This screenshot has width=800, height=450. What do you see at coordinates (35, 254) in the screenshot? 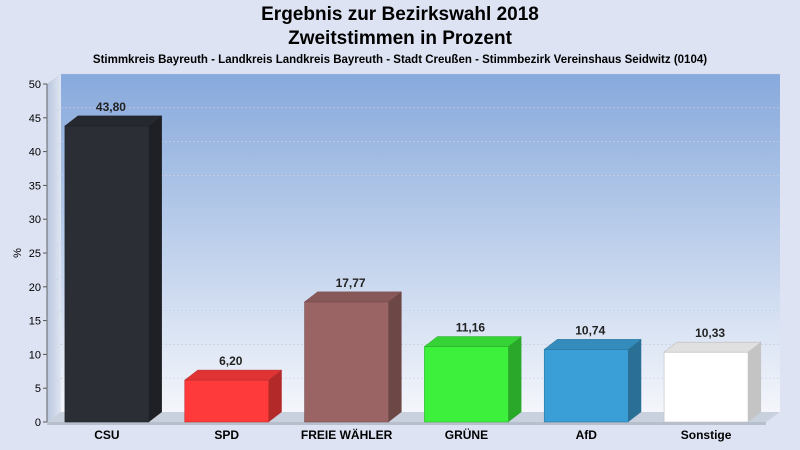
I see `y-tick-label: 25` at bounding box center [35, 254].